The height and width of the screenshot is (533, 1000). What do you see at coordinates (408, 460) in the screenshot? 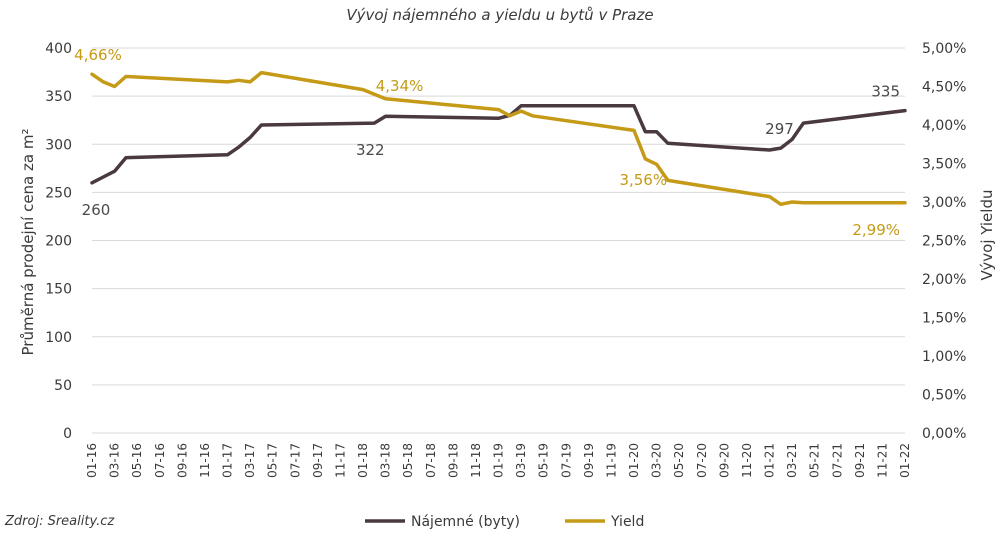
I see `x-tick-label: 05-18` at bounding box center [408, 460].